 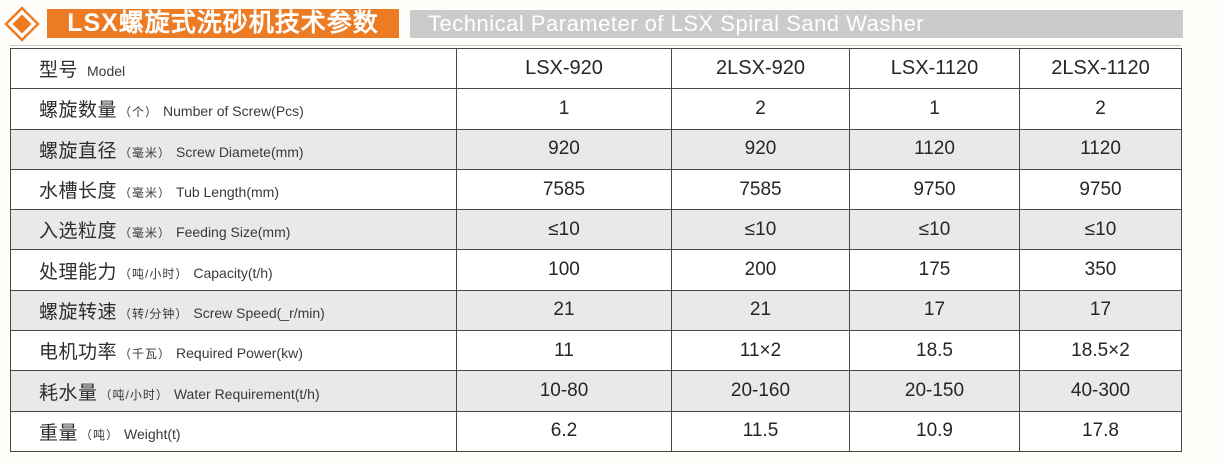 What do you see at coordinates (1100, 270) in the screenshot?
I see `param-value: 350` at bounding box center [1100, 270].